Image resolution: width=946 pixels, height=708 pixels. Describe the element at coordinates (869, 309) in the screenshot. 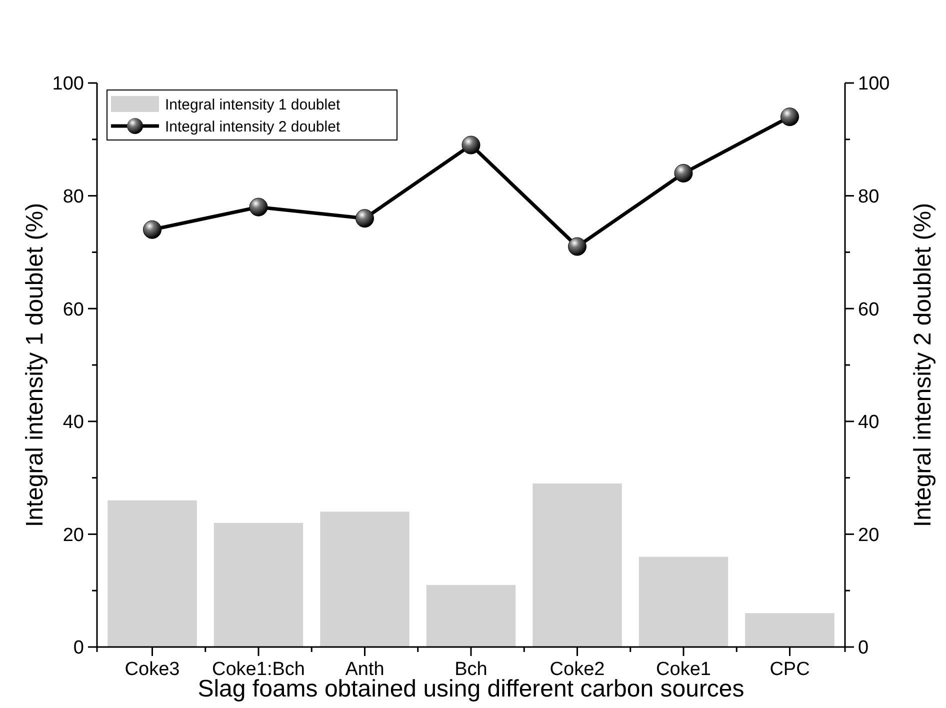

I see `y2-tick-label: 60` at that location.